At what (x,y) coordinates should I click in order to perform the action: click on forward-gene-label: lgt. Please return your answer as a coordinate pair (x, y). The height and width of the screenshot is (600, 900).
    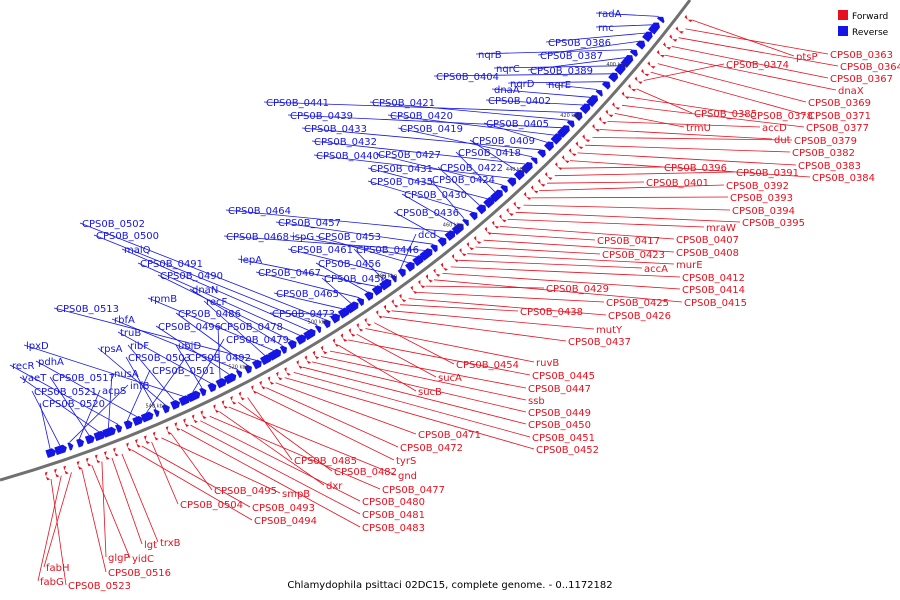
    Looking at the image, I should click on (150, 545).